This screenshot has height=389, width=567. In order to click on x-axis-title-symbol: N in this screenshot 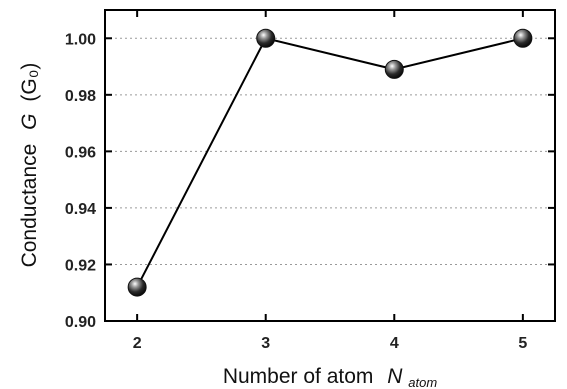, I will do `click(395, 376)`.